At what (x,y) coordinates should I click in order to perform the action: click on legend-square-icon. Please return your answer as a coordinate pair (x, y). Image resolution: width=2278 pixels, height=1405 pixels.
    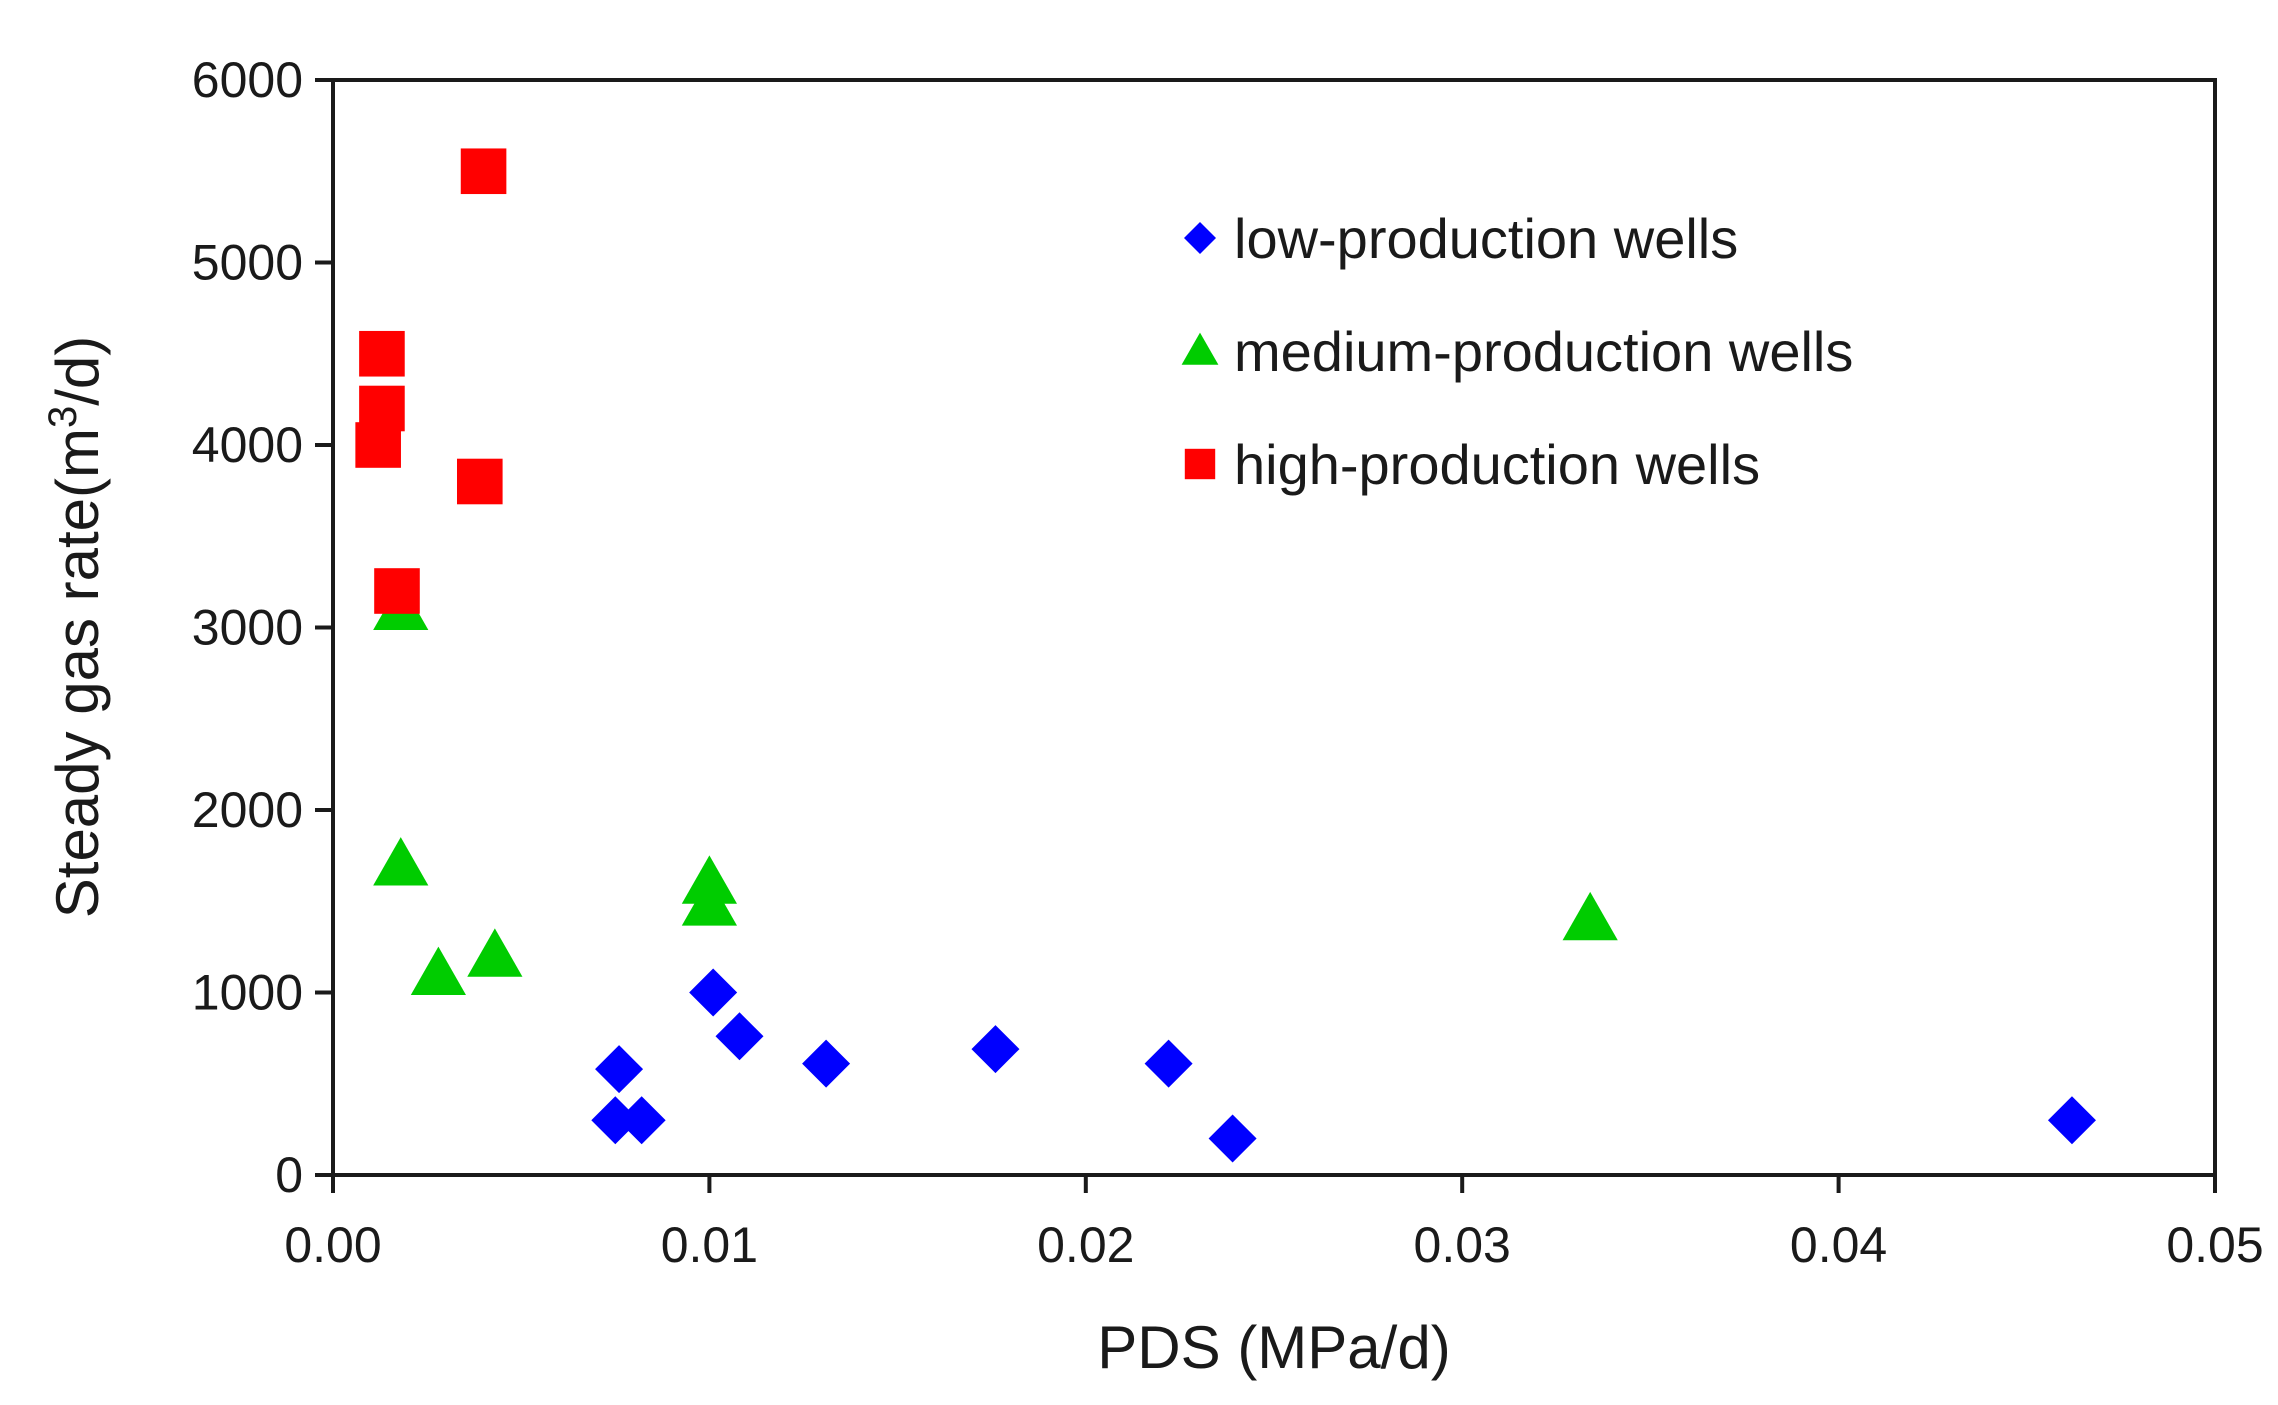
    Looking at the image, I should click on (1200, 464).